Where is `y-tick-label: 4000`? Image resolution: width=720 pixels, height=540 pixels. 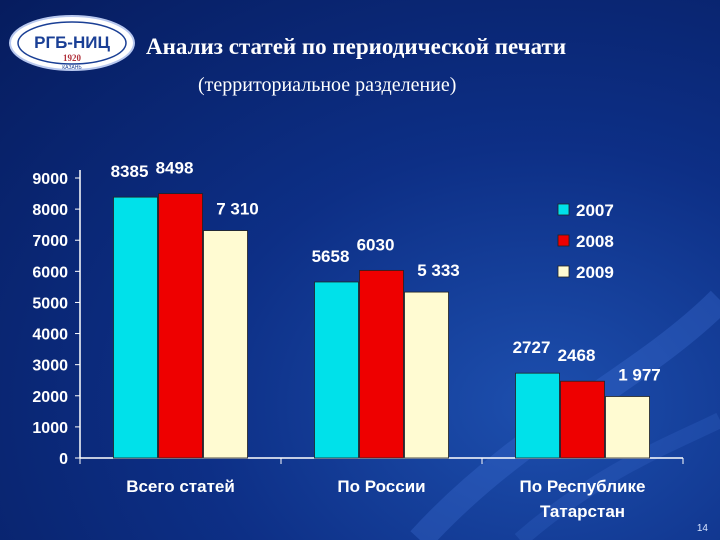
y-tick-label: 4000 is located at coordinates (50, 335).